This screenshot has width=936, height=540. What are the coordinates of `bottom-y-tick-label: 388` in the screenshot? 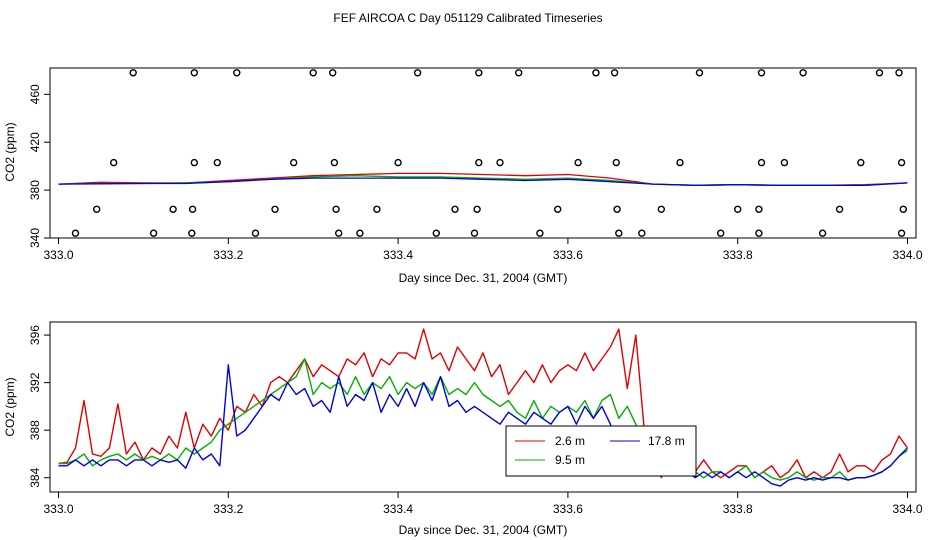 It's located at (35, 430).